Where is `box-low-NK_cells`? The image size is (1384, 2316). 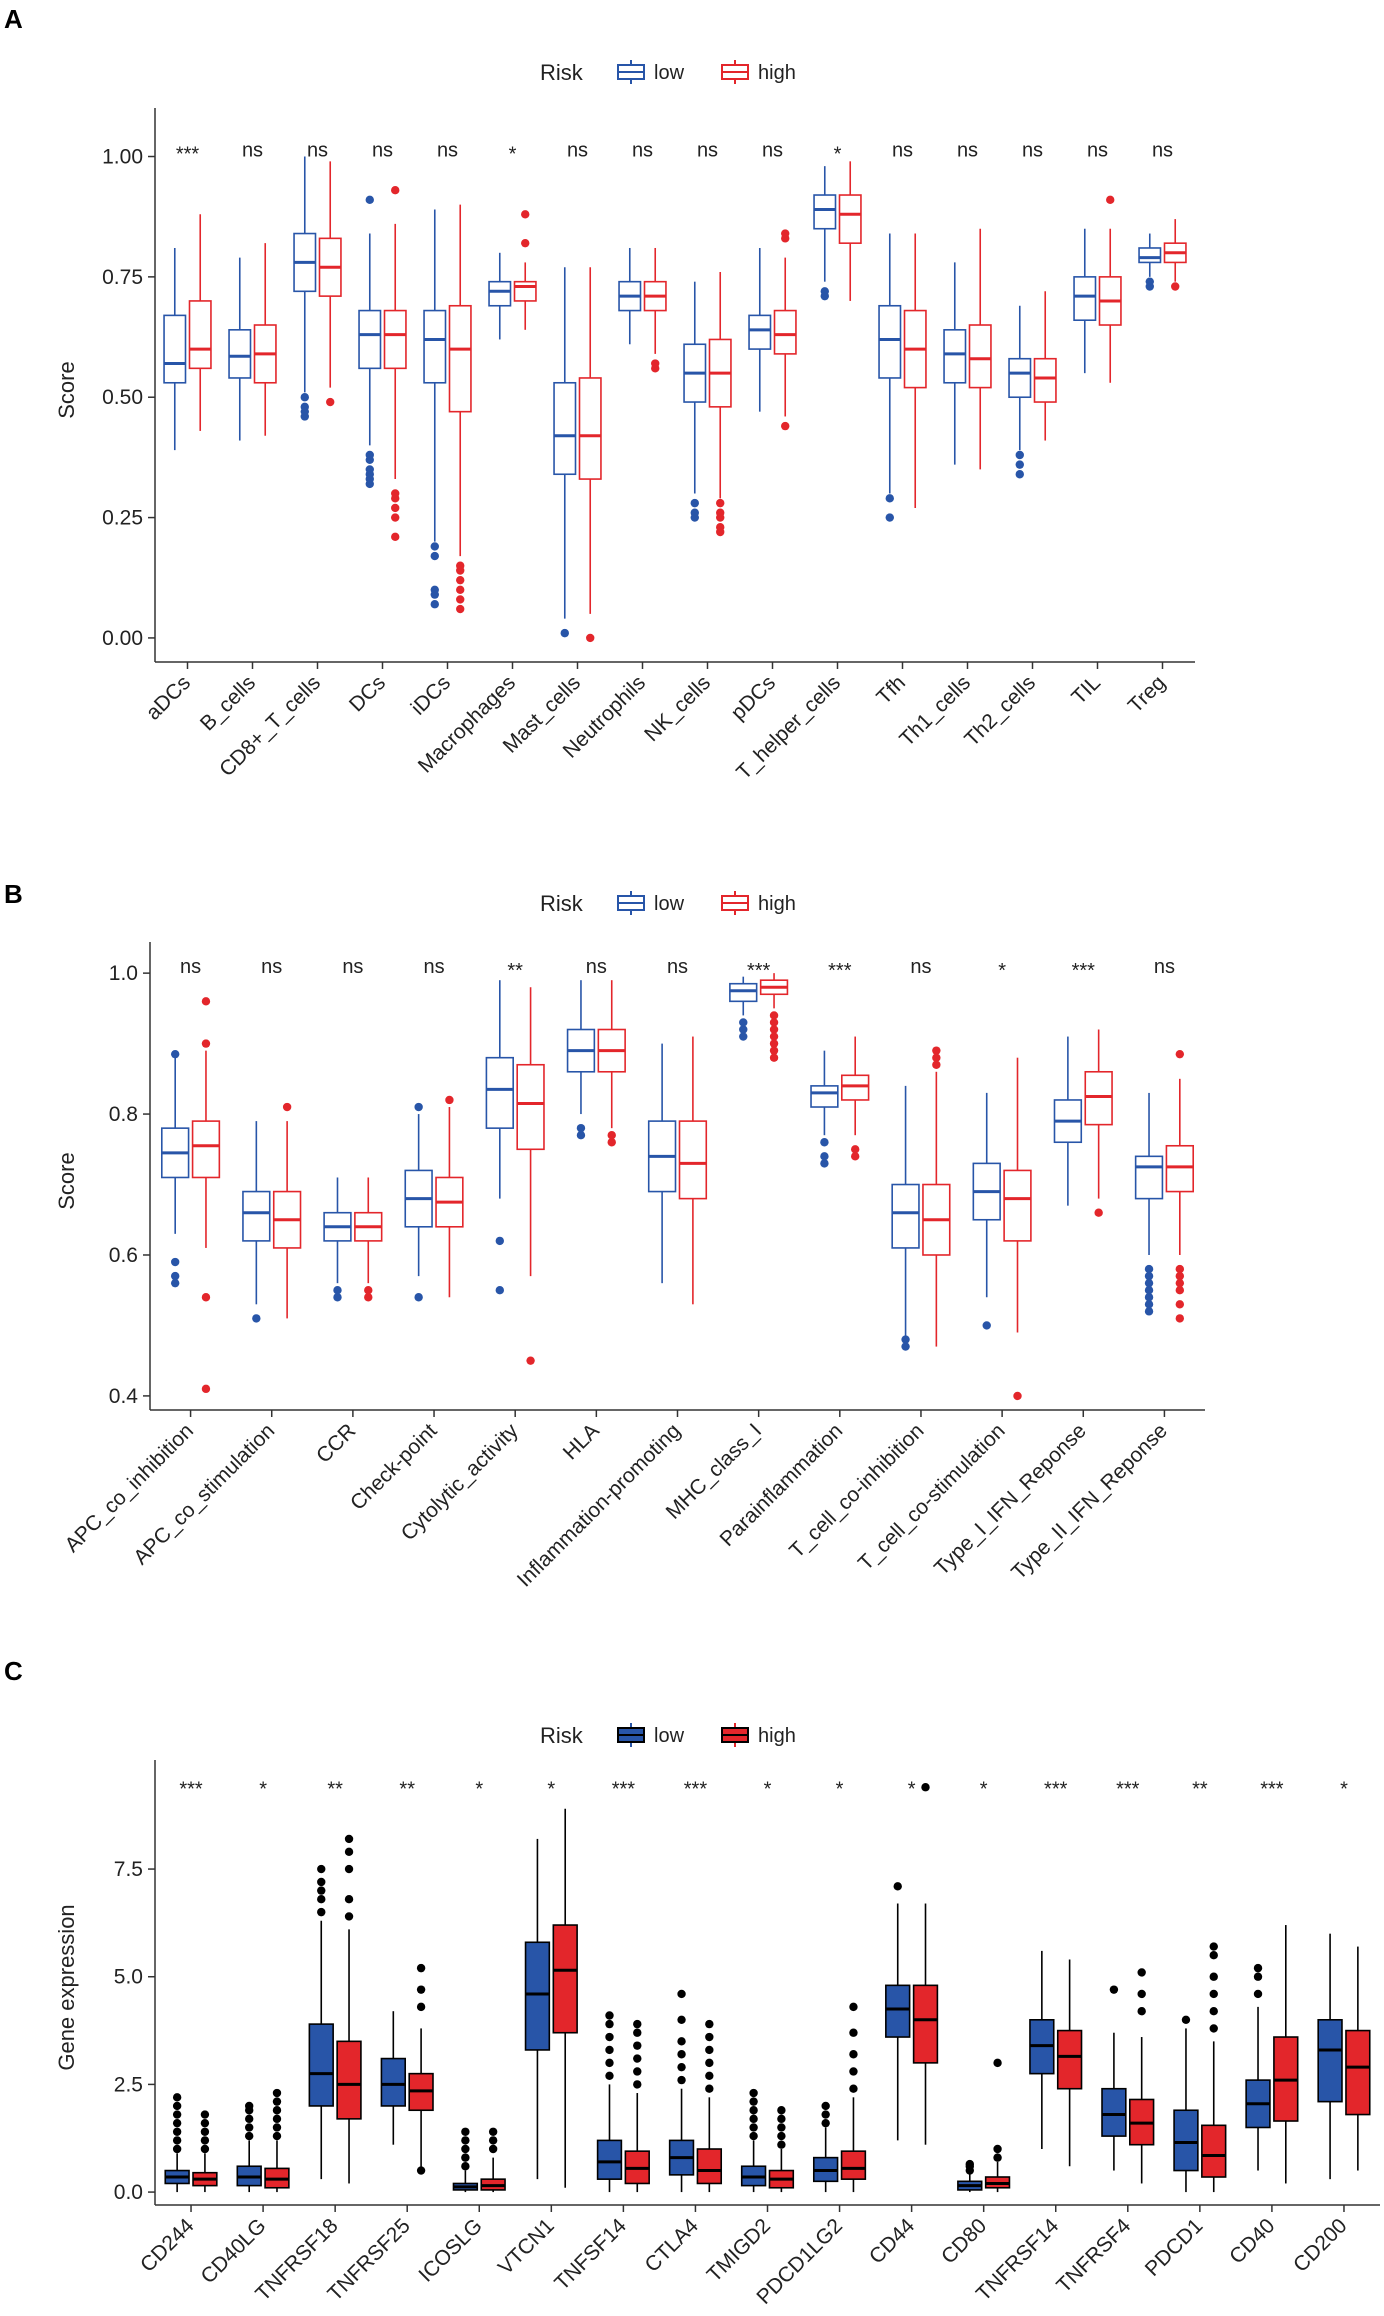
box-low-NK_cells is located at coordinates (695, 401).